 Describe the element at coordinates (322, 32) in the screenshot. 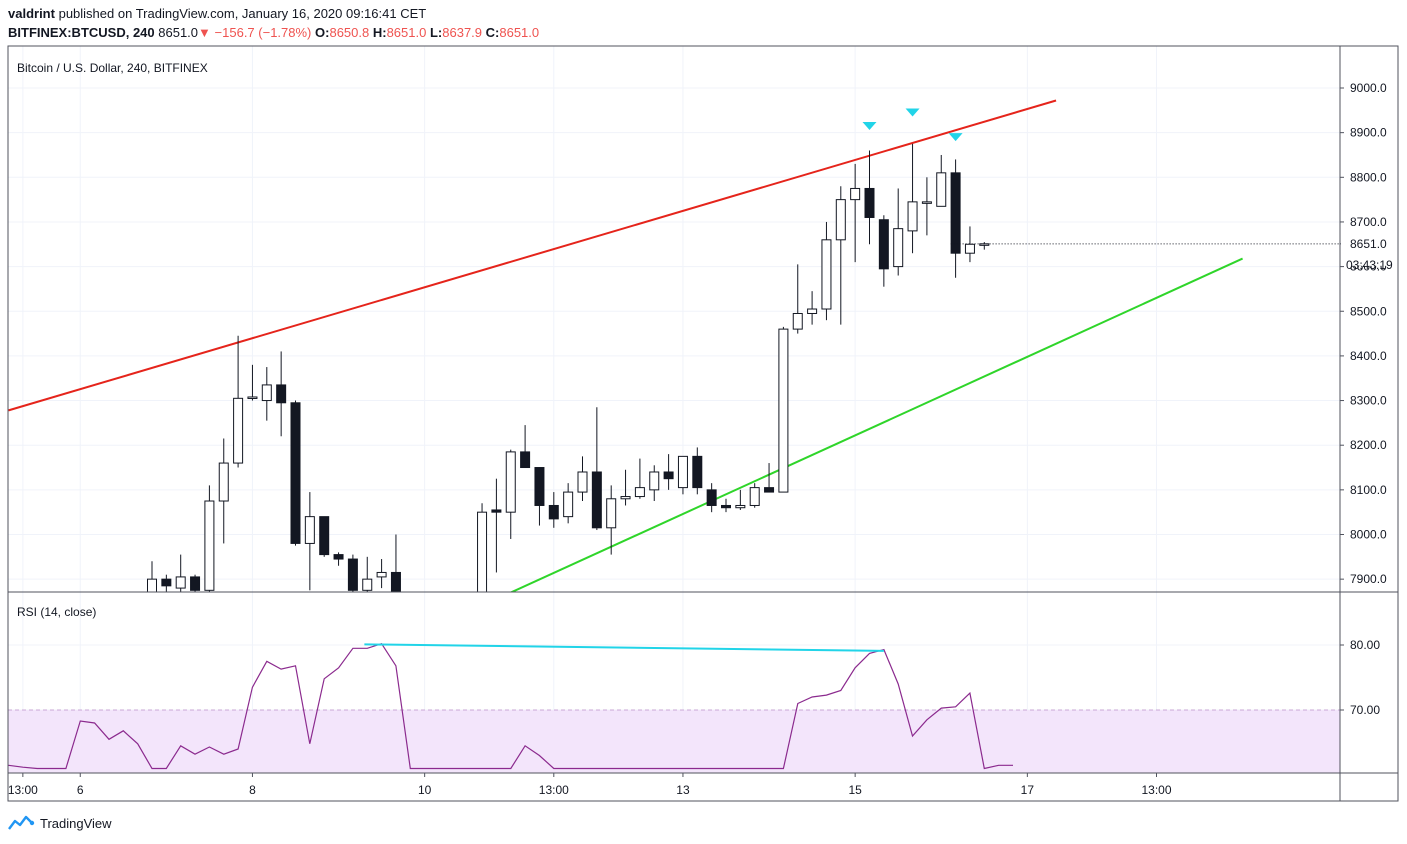

I see `open-label: O:` at that location.